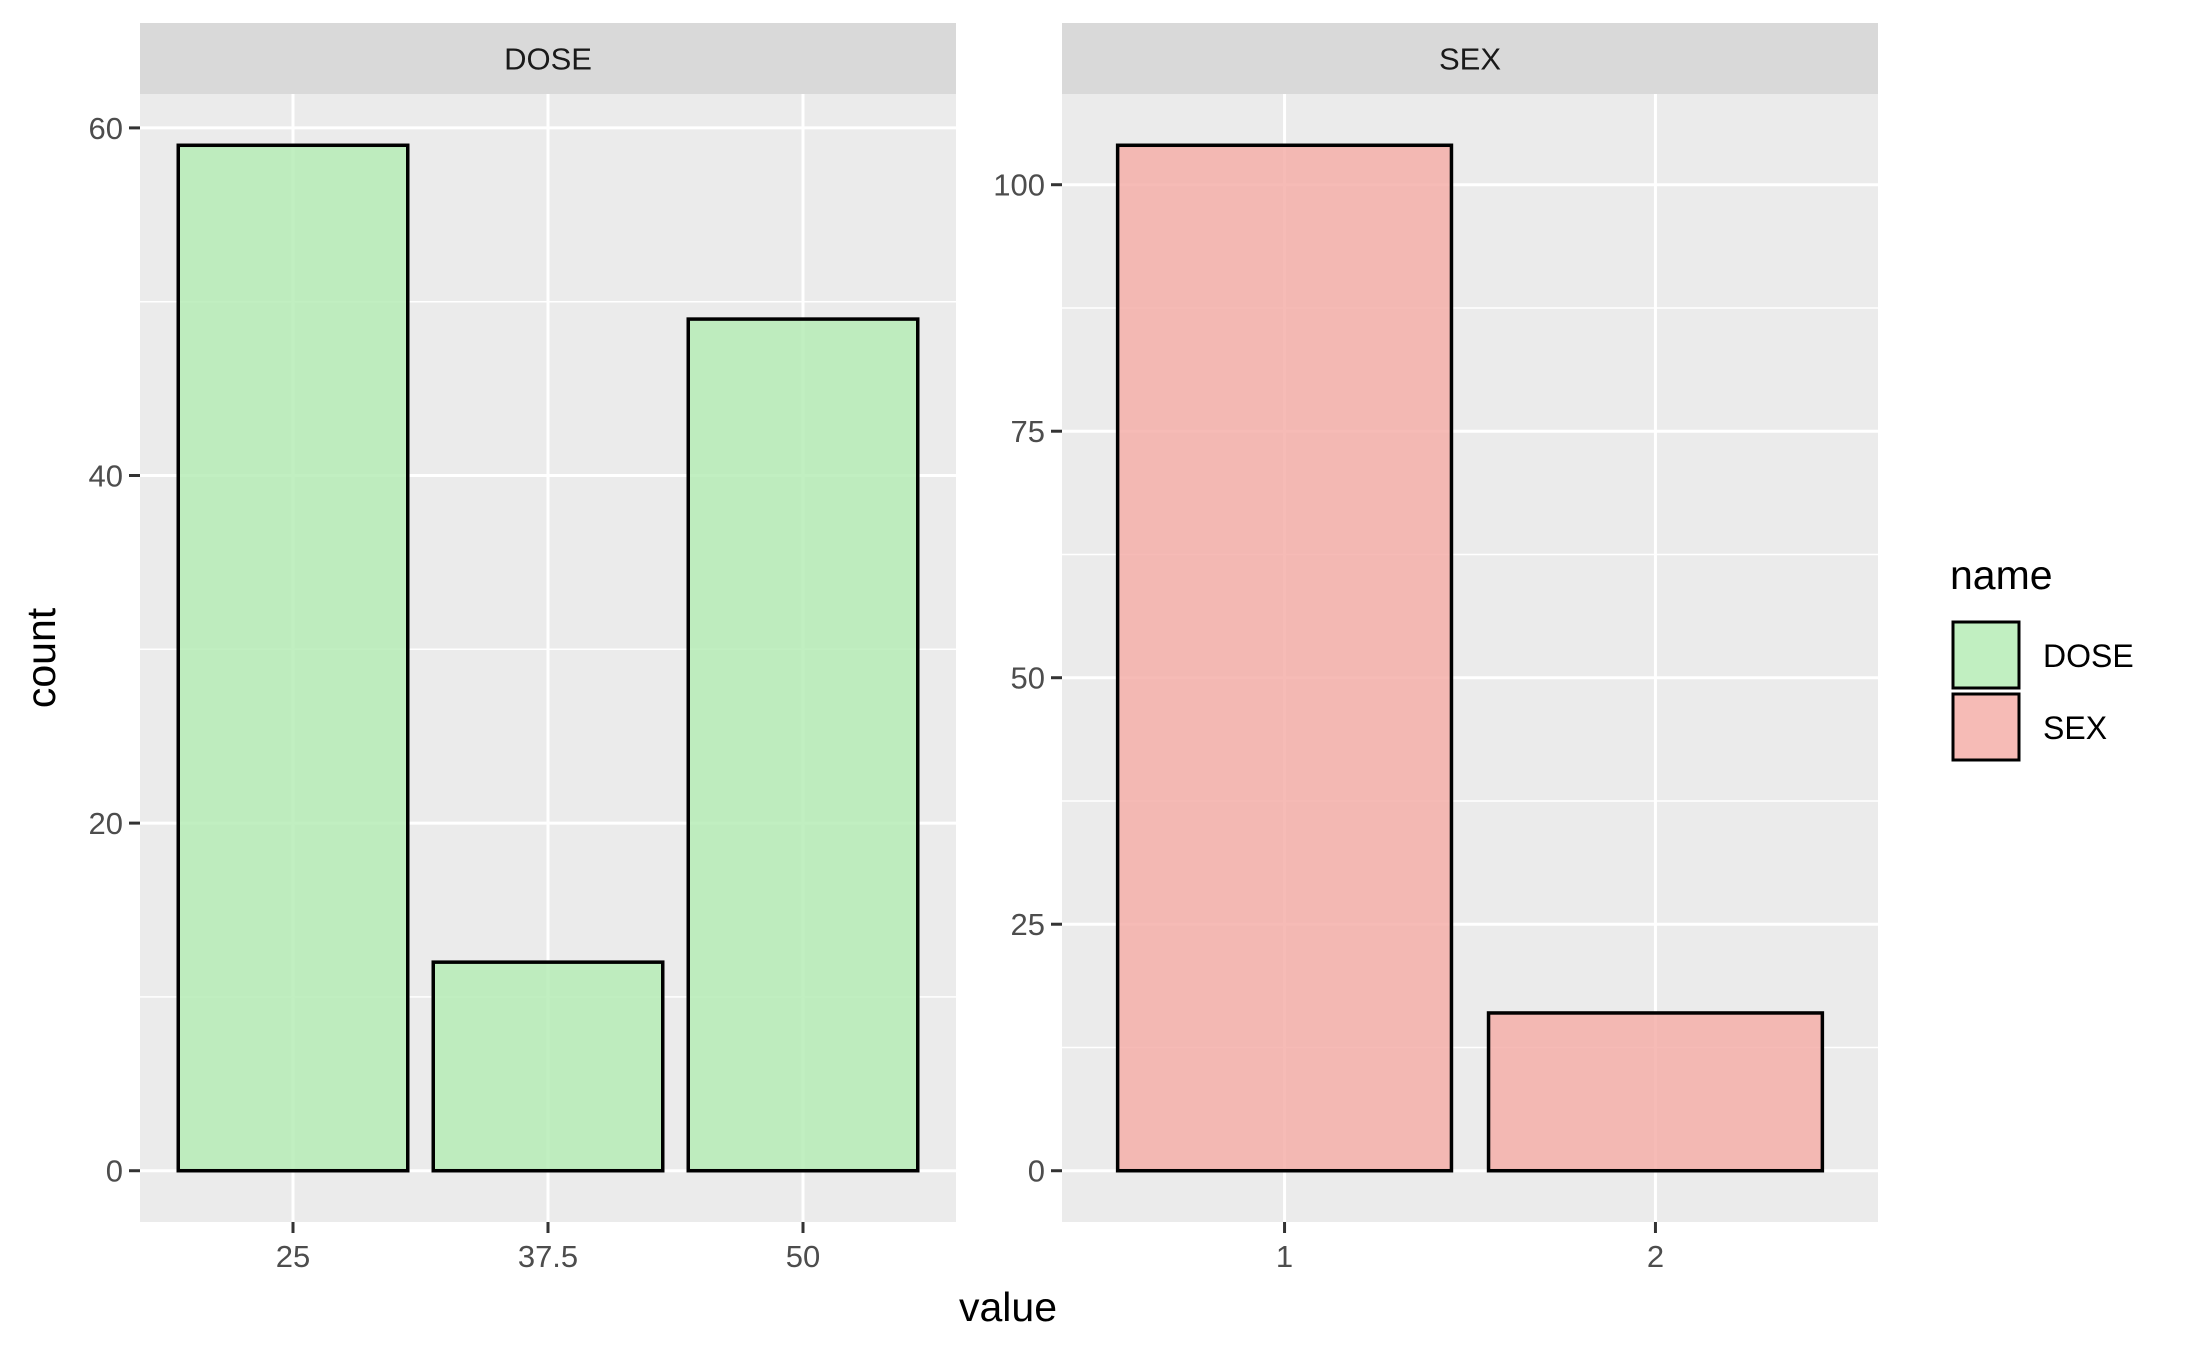  Describe the element at coordinates (548, 1066) in the screenshot. I see `bar-dose-37.5` at that location.